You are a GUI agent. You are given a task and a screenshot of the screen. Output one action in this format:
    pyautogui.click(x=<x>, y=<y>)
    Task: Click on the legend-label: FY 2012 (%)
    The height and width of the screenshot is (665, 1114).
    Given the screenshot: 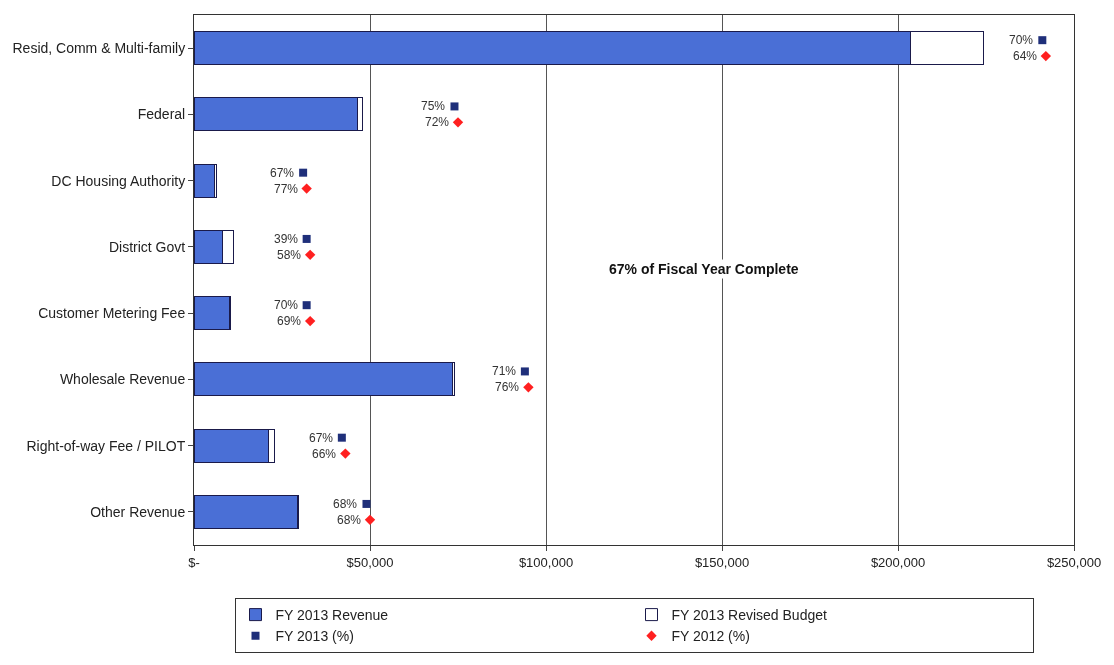 What is the action you would take?
    pyautogui.click(x=710, y=636)
    